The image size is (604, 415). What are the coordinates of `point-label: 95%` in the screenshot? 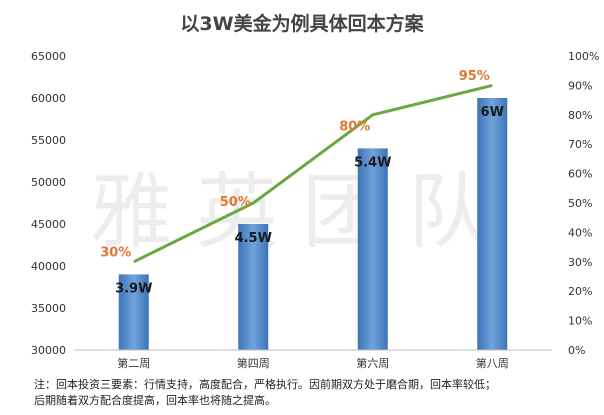 It's located at (474, 76).